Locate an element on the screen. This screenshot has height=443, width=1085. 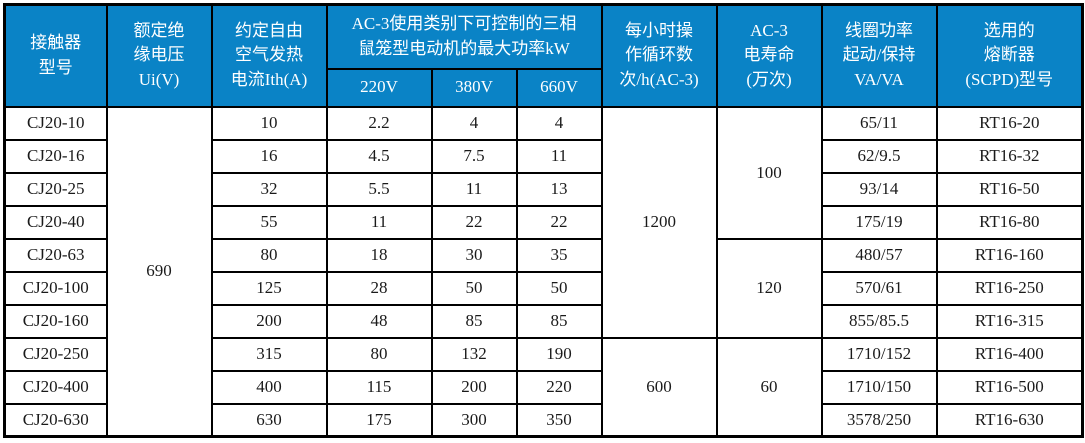
cell-fuse-model: RT16-500 is located at coordinates (1009, 387).